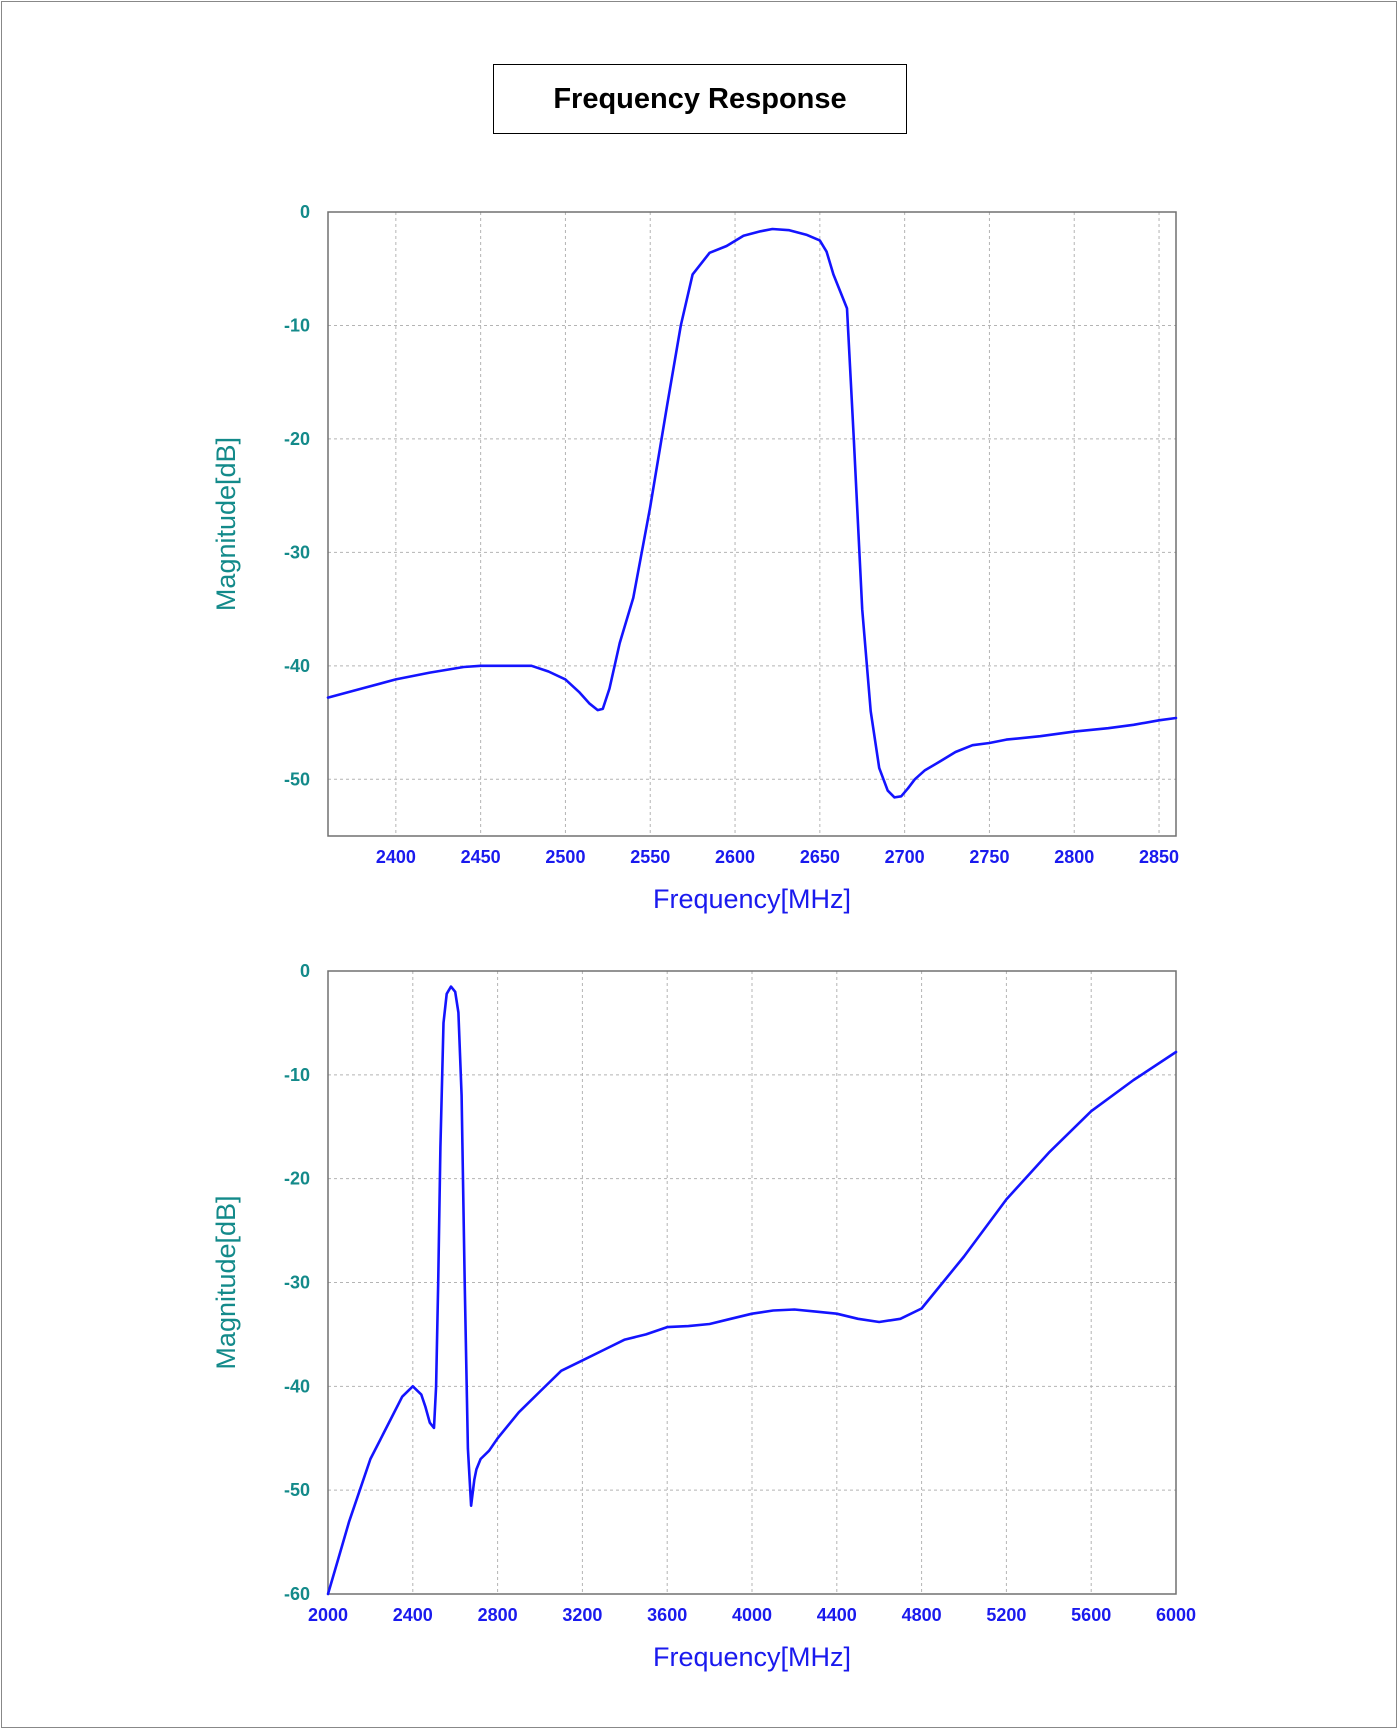 The image size is (1400, 1731). What do you see at coordinates (735, 857) in the screenshot?
I see `x-tick-label: 2600` at bounding box center [735, 857].